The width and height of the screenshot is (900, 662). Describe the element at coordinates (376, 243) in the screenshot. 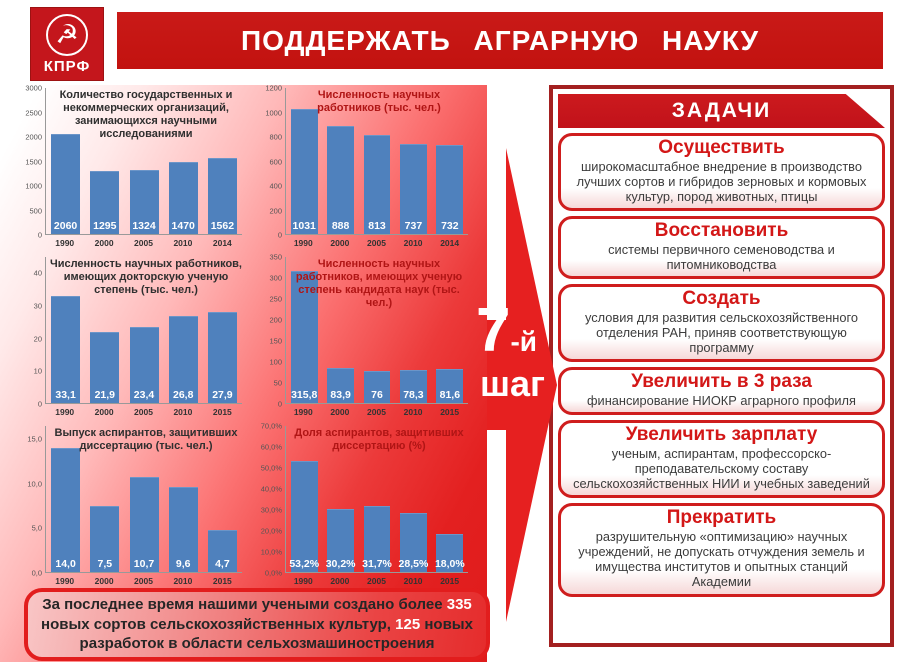

I see `x-axis-labels: 1990 2000 2005 2010 2014` at that location.